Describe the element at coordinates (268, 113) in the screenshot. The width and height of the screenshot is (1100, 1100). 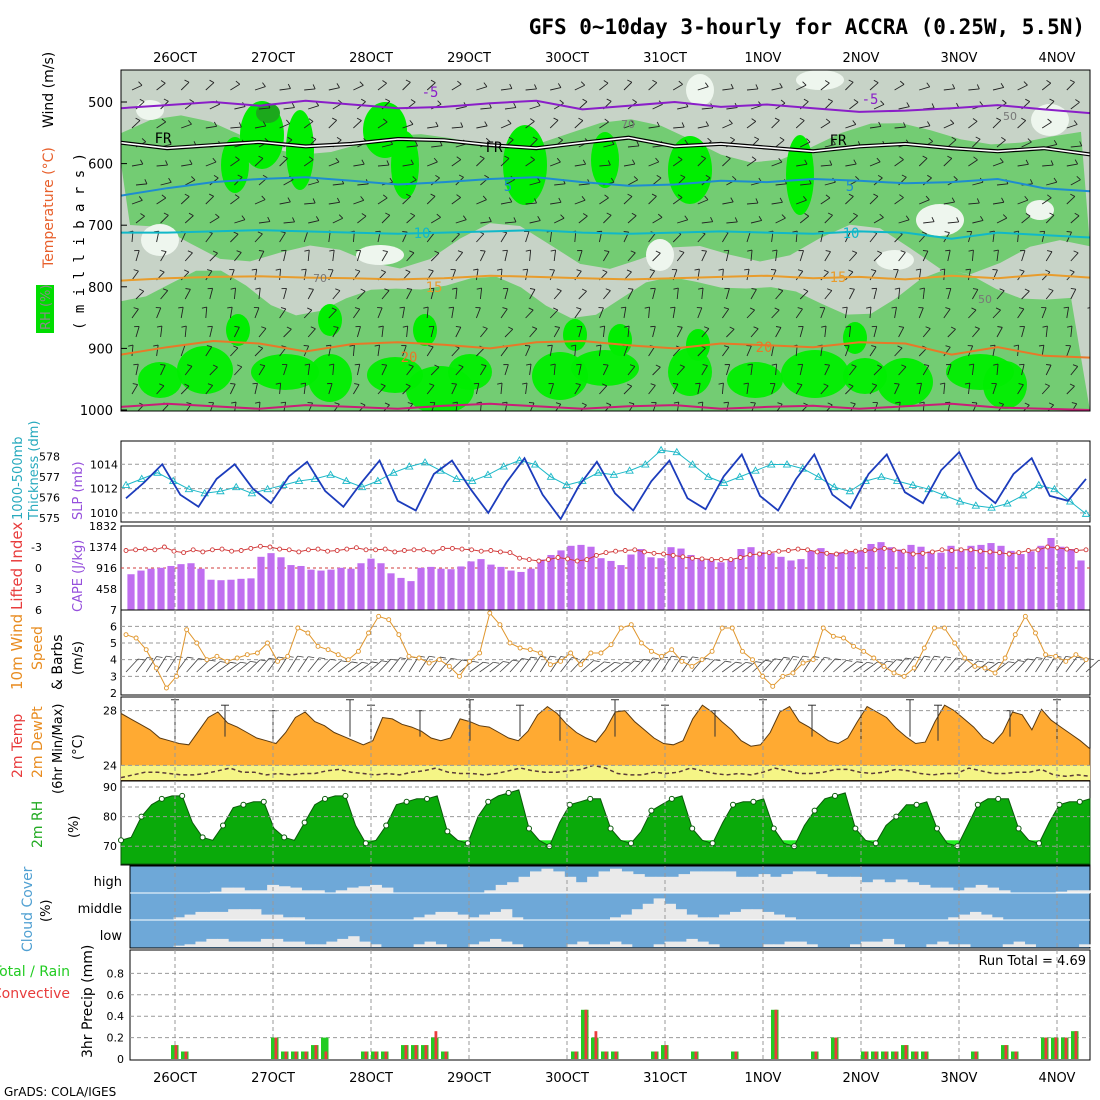
I see `rh-blob-saturated` at that location.